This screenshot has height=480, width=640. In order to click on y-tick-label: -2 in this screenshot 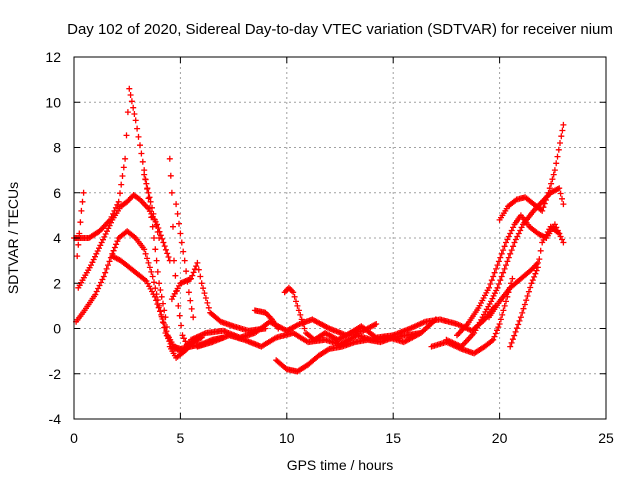, I will do `click(55, 374)`.